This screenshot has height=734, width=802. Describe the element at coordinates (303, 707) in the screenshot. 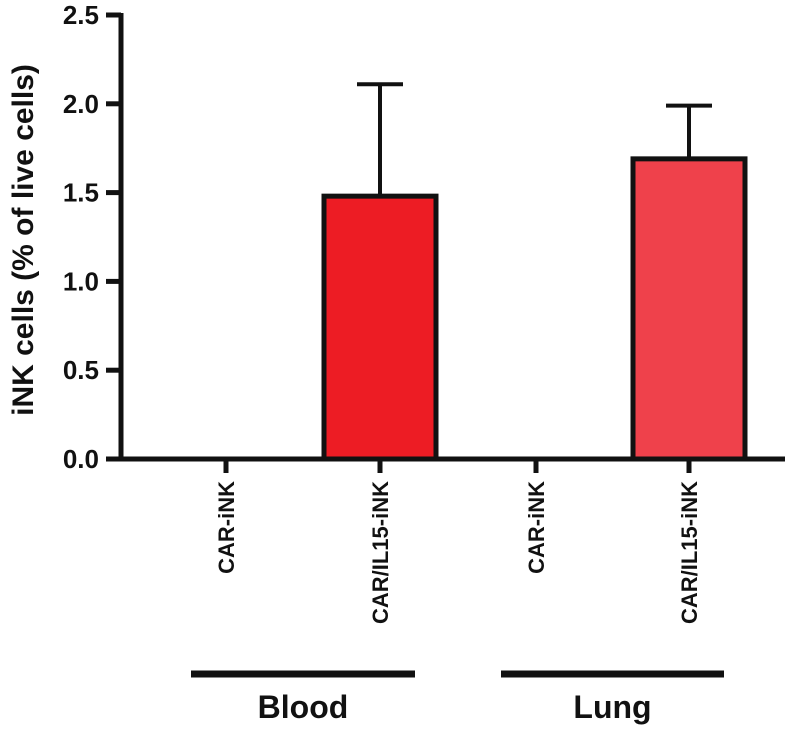

I see `group-label: Blood` at that location.